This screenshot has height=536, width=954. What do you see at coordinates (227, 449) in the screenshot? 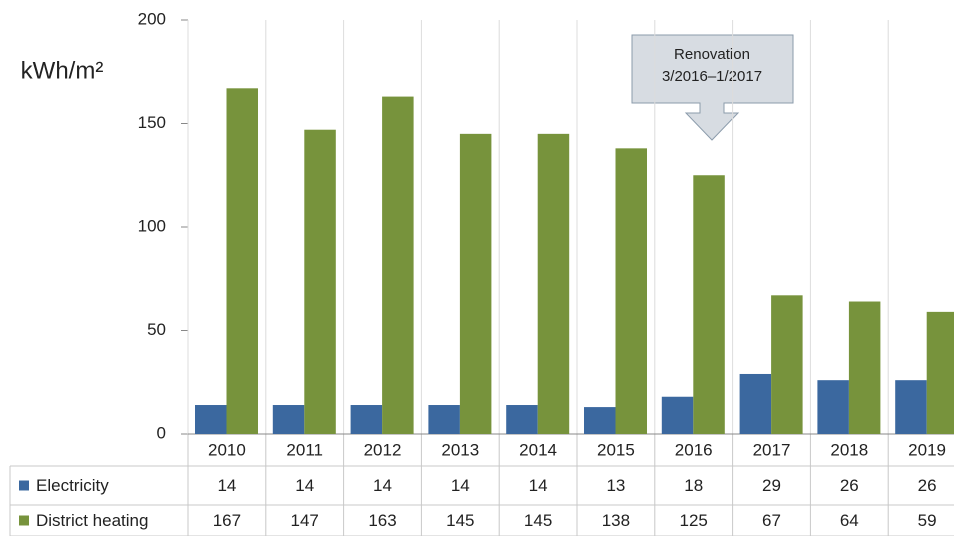
I see `x-tick-label: 2010` at bounding box center [227, 449].